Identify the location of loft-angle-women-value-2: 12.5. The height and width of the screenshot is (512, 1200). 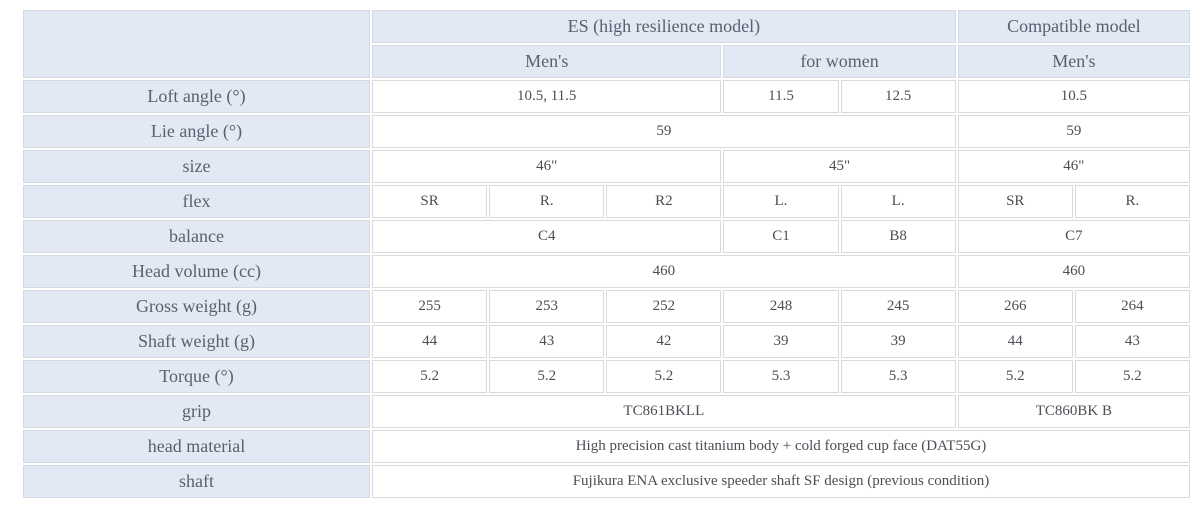
(898, 96).